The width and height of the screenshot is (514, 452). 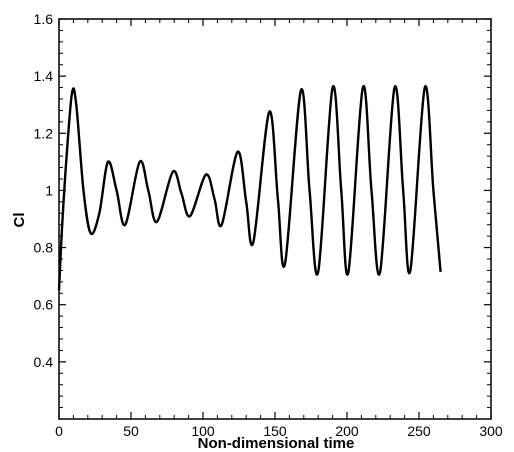 What do you see at coordinates (419, 431) in the screenshot?
I see `x-tick-label: 250` at bounding box center [419, 431].